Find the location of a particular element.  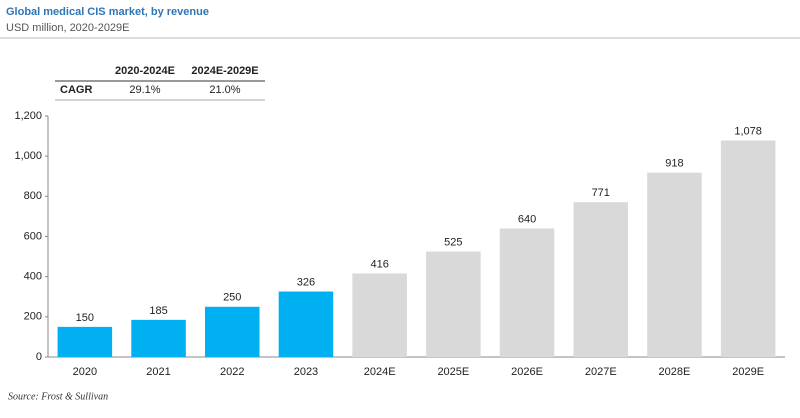

chart-title: Global medical CIS market, by revenue is located at coordinates (107, 12).